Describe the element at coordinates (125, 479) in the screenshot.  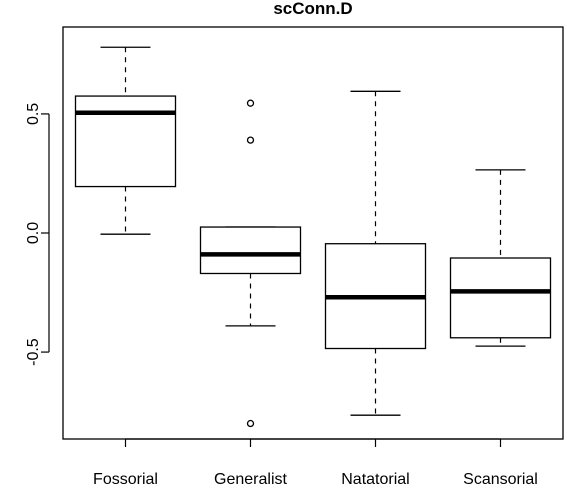
I see `x-tick-label: Fossorial` at that location.